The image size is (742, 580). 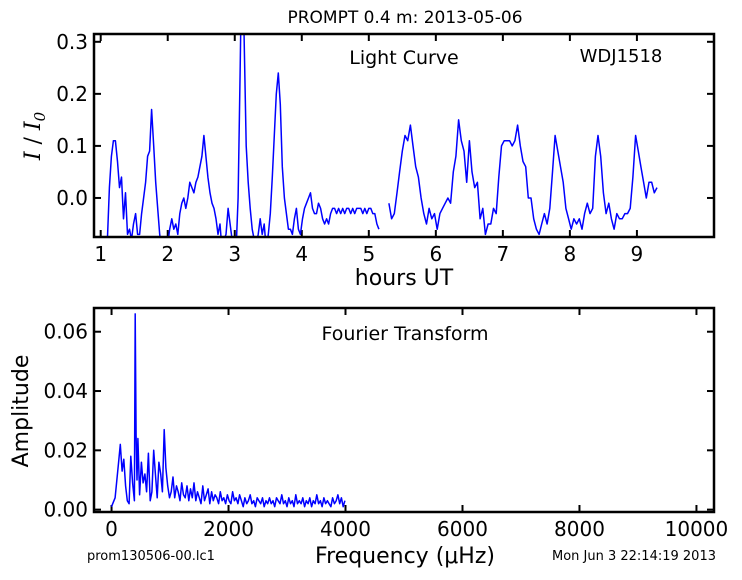 What do you see at coordinates (368, 254) in the screenshot?
I see `light-curve-xtick-label: 5` at bounding box center [368, 254].